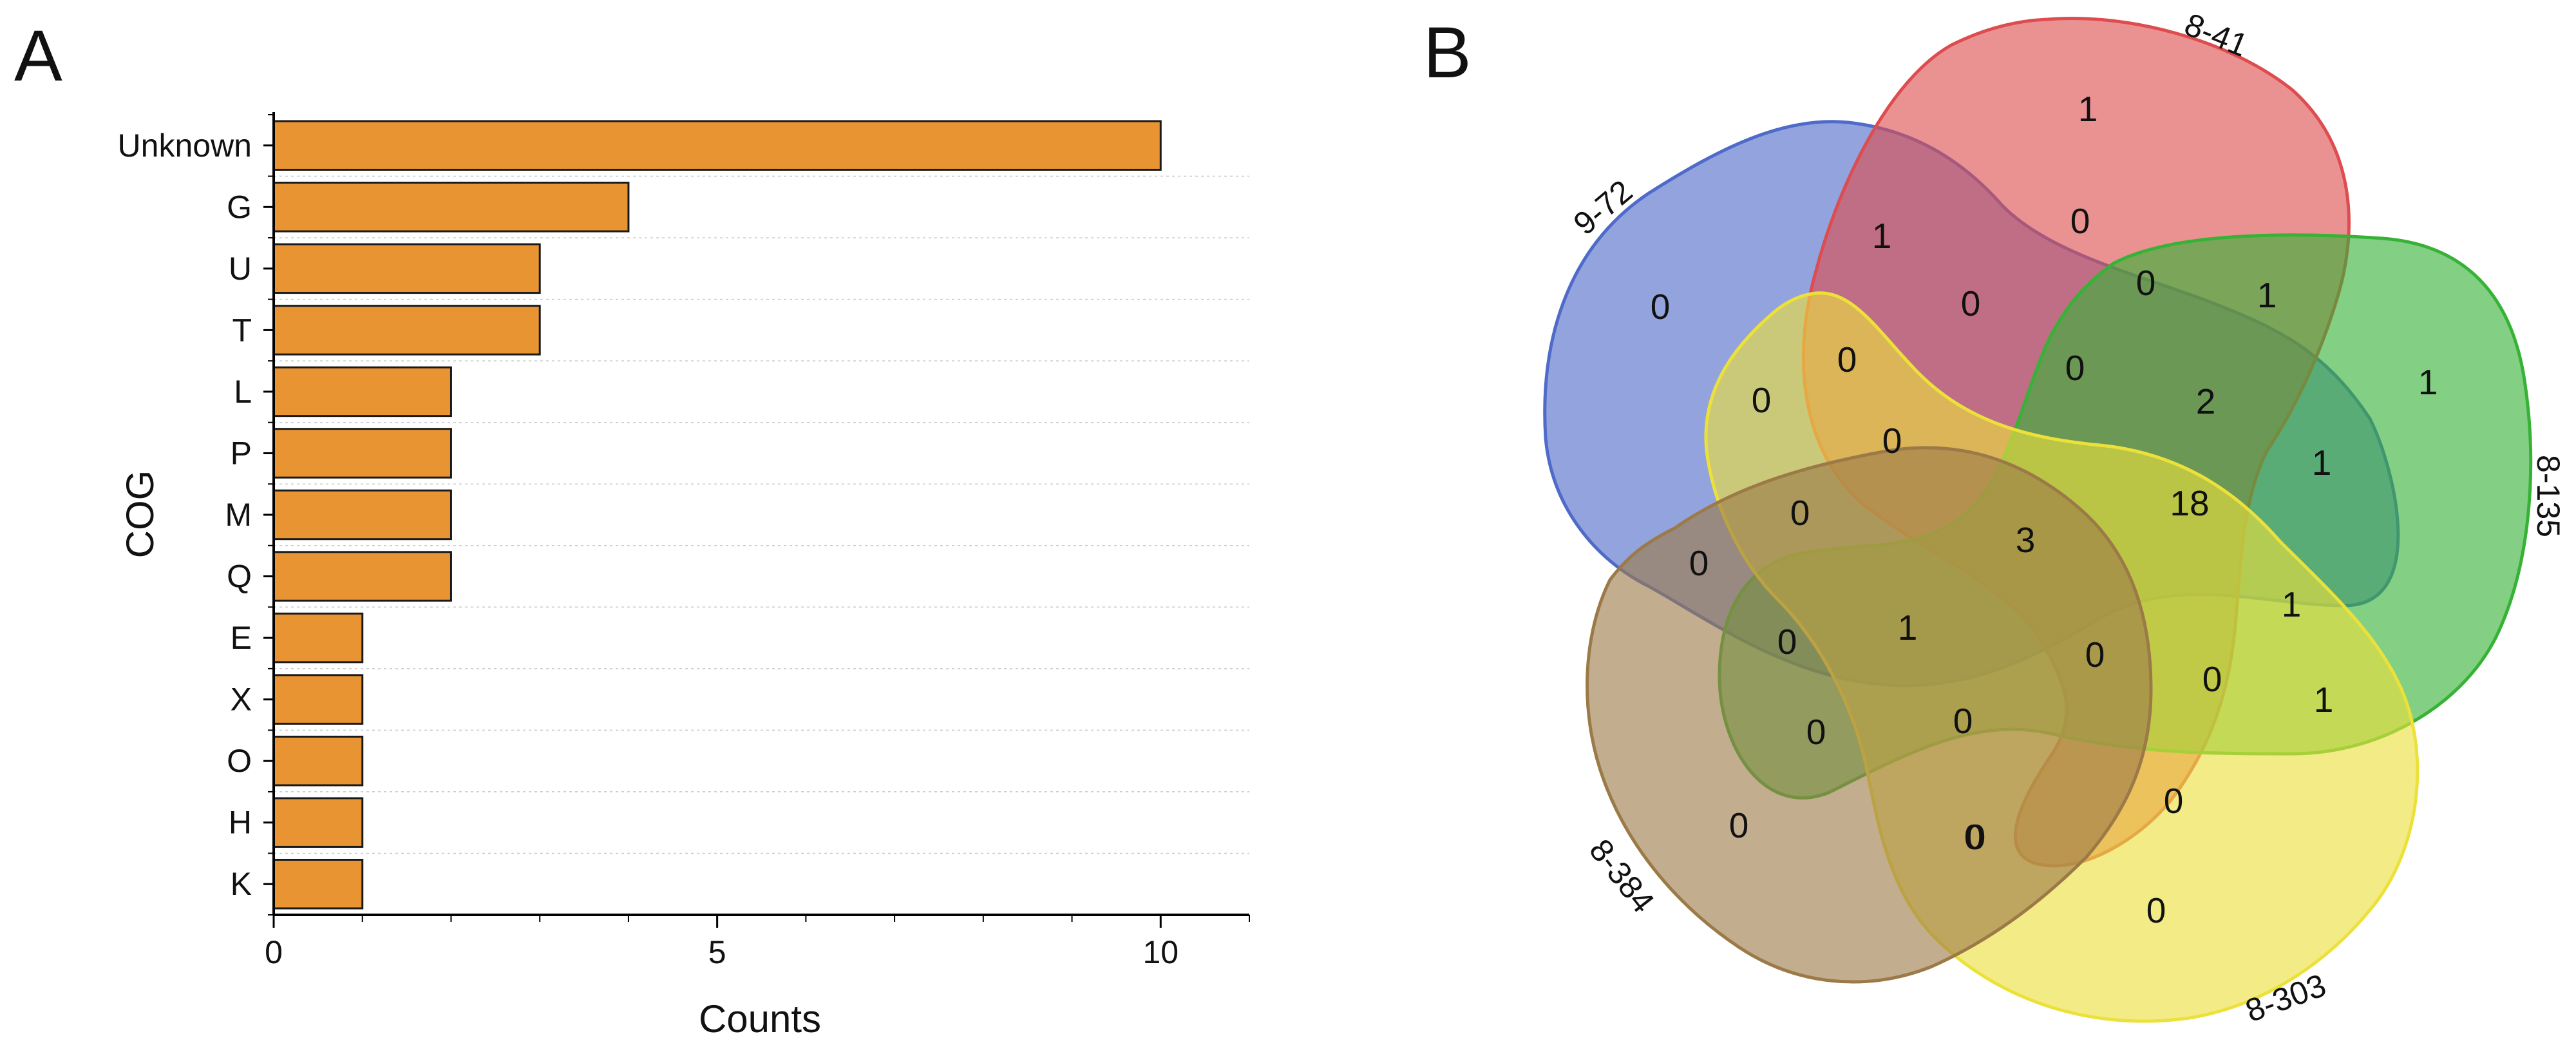 This screenshot has height=1045, width=2576. What do you see at coordinates (241, 453) in the screenshot?
I see `y-tick-label: P` at bounding box center [241, 453].